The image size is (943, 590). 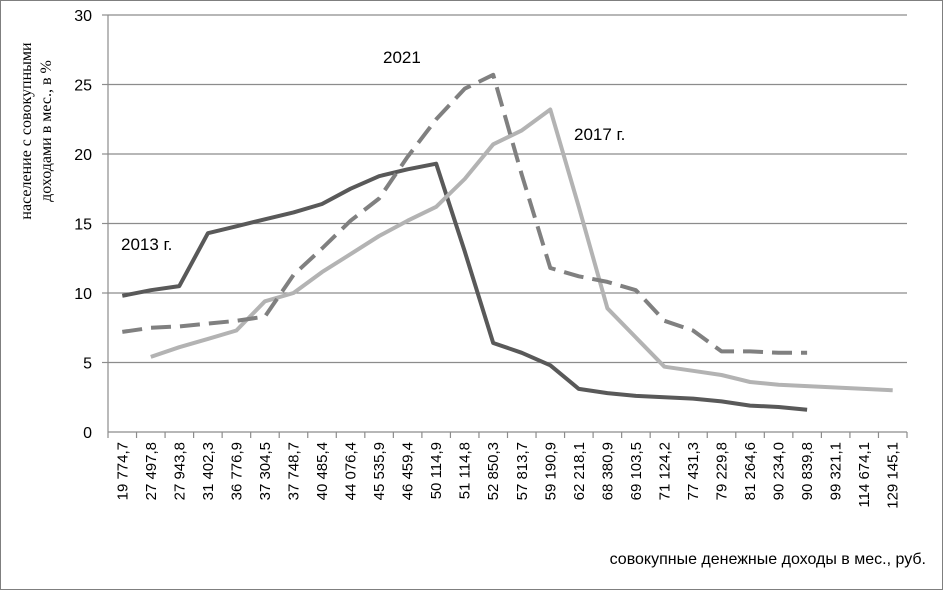 What do you see at coordinates (351, 471) in the screenshot?
I see `x-tick-label: 44 076,4` at bounding box center [351, 471].